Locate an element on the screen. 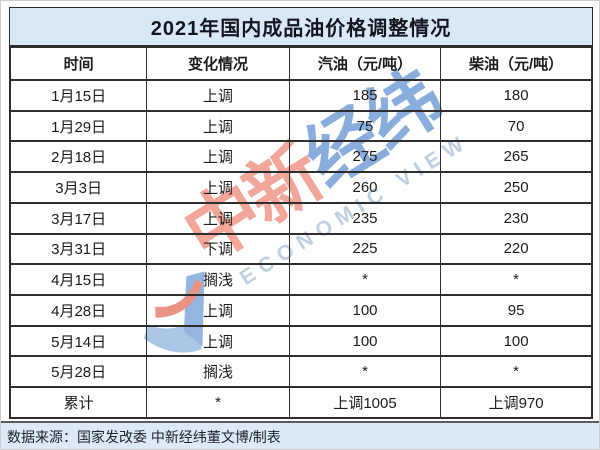 The height and width of the screenshot is (450, 600). cell-date: 3月3日 is located at coordinates (78, 187).